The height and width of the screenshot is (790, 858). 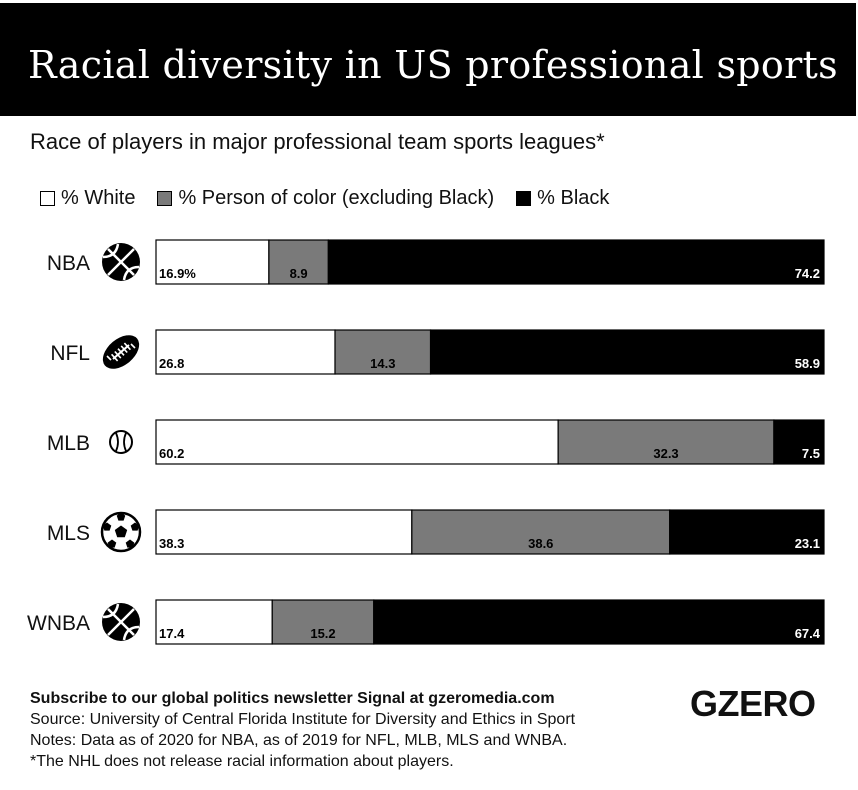 What do you see at coordinates (357, 442) in the screenshot?
I see `bar-mlb-white` at bounding box center [357, 442].